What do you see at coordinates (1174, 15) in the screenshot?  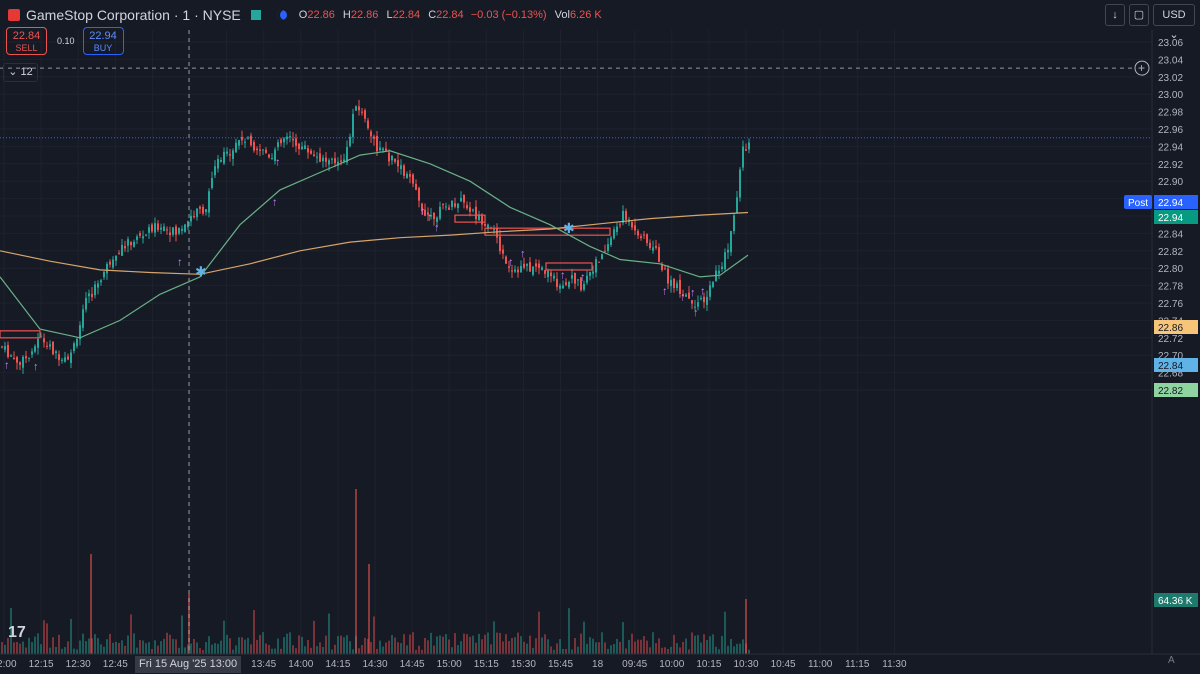 I see `currency-value: USD` at bounding box center [1174, 15].